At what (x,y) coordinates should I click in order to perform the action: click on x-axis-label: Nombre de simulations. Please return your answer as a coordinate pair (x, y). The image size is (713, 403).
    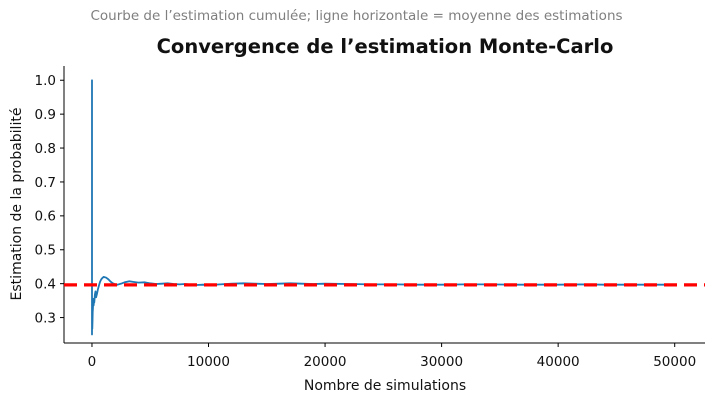
    Looking at the image, I should click on (385, 386).